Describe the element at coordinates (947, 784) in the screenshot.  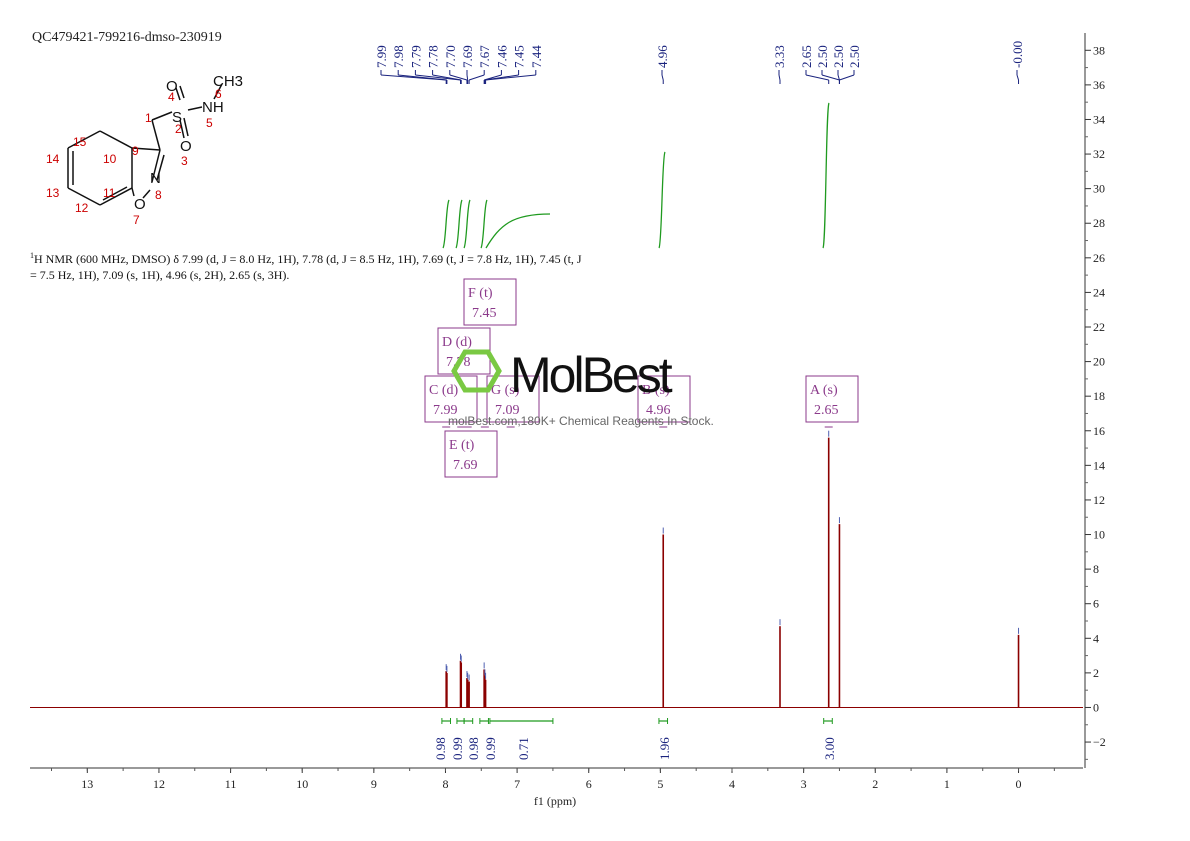
I see `x-tick-label: 1` at that location.